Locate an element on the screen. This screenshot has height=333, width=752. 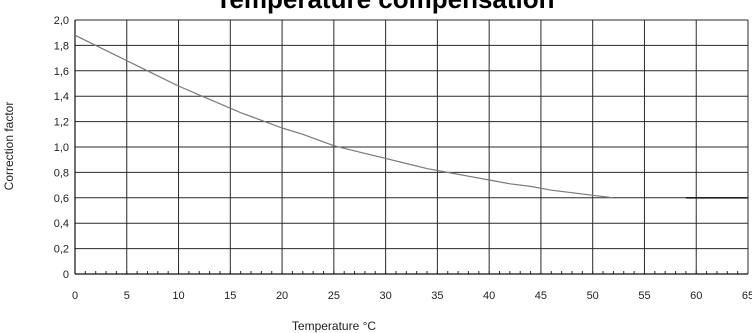
y-tick-label: 1,4 is located at coordinates (61, 97).